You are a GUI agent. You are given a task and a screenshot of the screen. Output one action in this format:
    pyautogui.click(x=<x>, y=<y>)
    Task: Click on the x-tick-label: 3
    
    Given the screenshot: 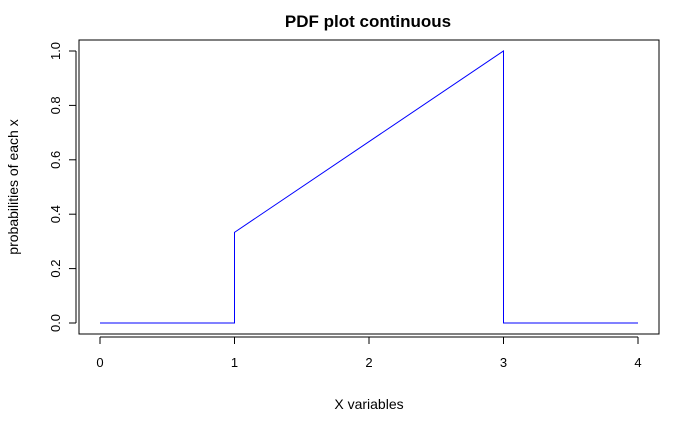 What is the action you would take?
    pyautogui.click(x=503, y=362)
    